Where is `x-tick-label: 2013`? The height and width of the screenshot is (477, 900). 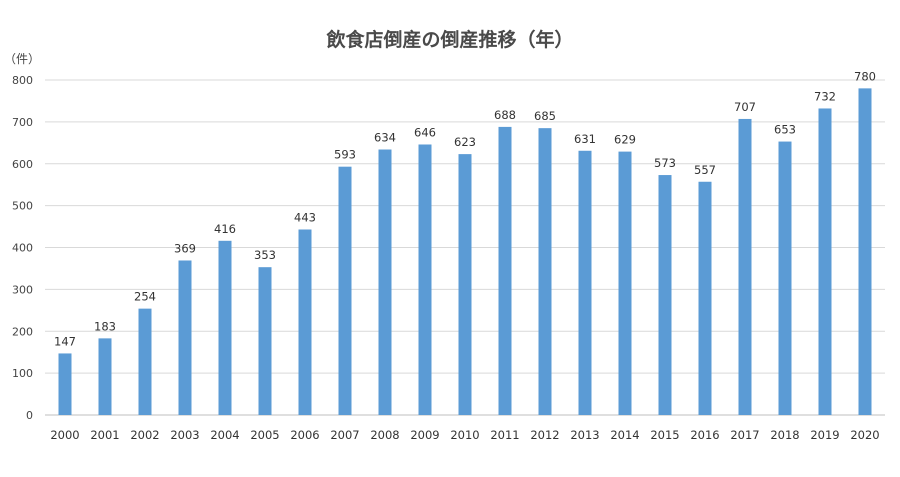
x-tick-label: 2013 is located at coordinates (584, 435).